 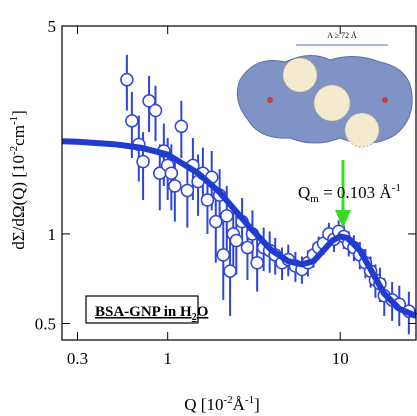 What do you see at coordinates (343, 194) in the screenshot?
I see `peak-arrow` at bounding box center [343, 194].